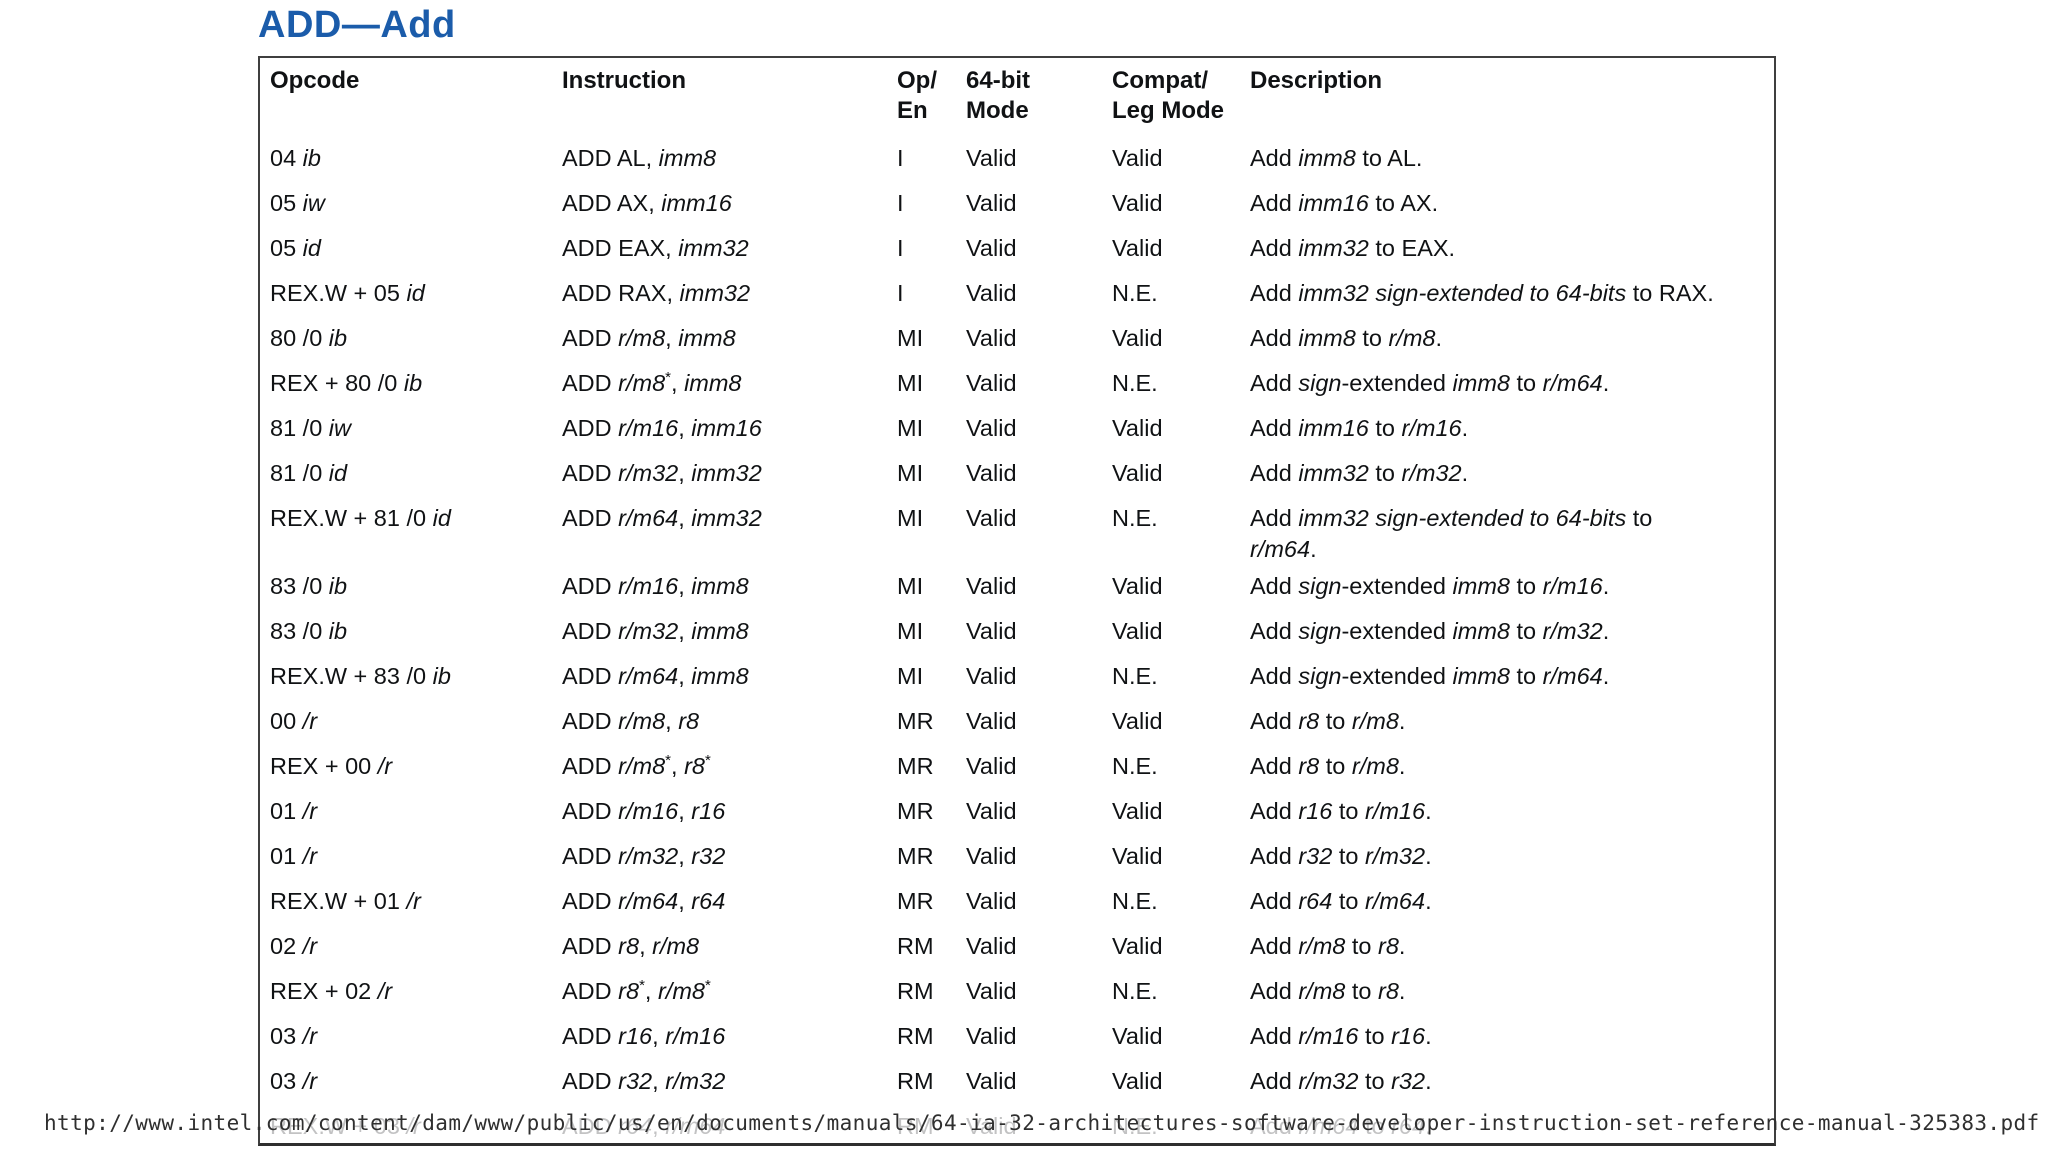 The width and height of the screenshot is (2048, 1152). I want to click on cell-description: Add sign-extended imm8 to r/m32., so click(1430, 631).